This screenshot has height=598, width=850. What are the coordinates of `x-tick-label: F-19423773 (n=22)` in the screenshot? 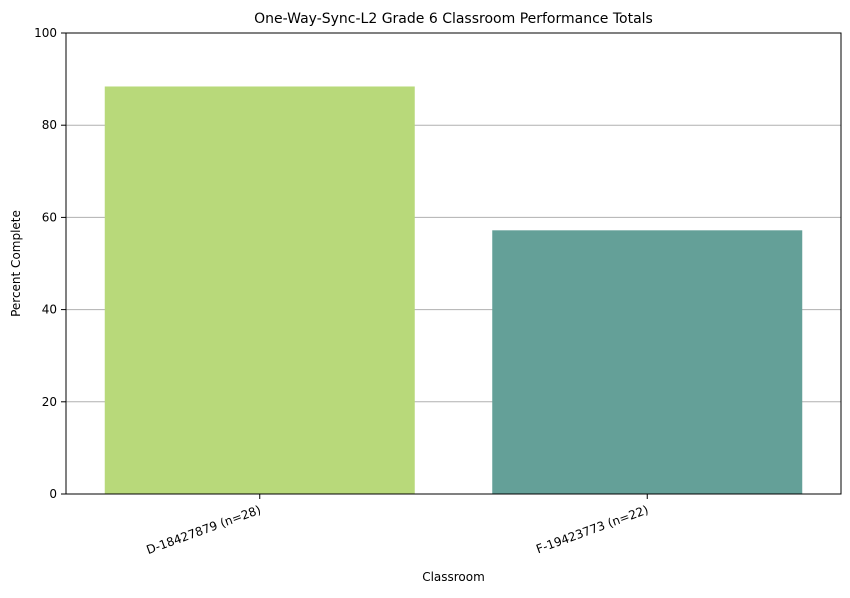 It's located at (592, 530).